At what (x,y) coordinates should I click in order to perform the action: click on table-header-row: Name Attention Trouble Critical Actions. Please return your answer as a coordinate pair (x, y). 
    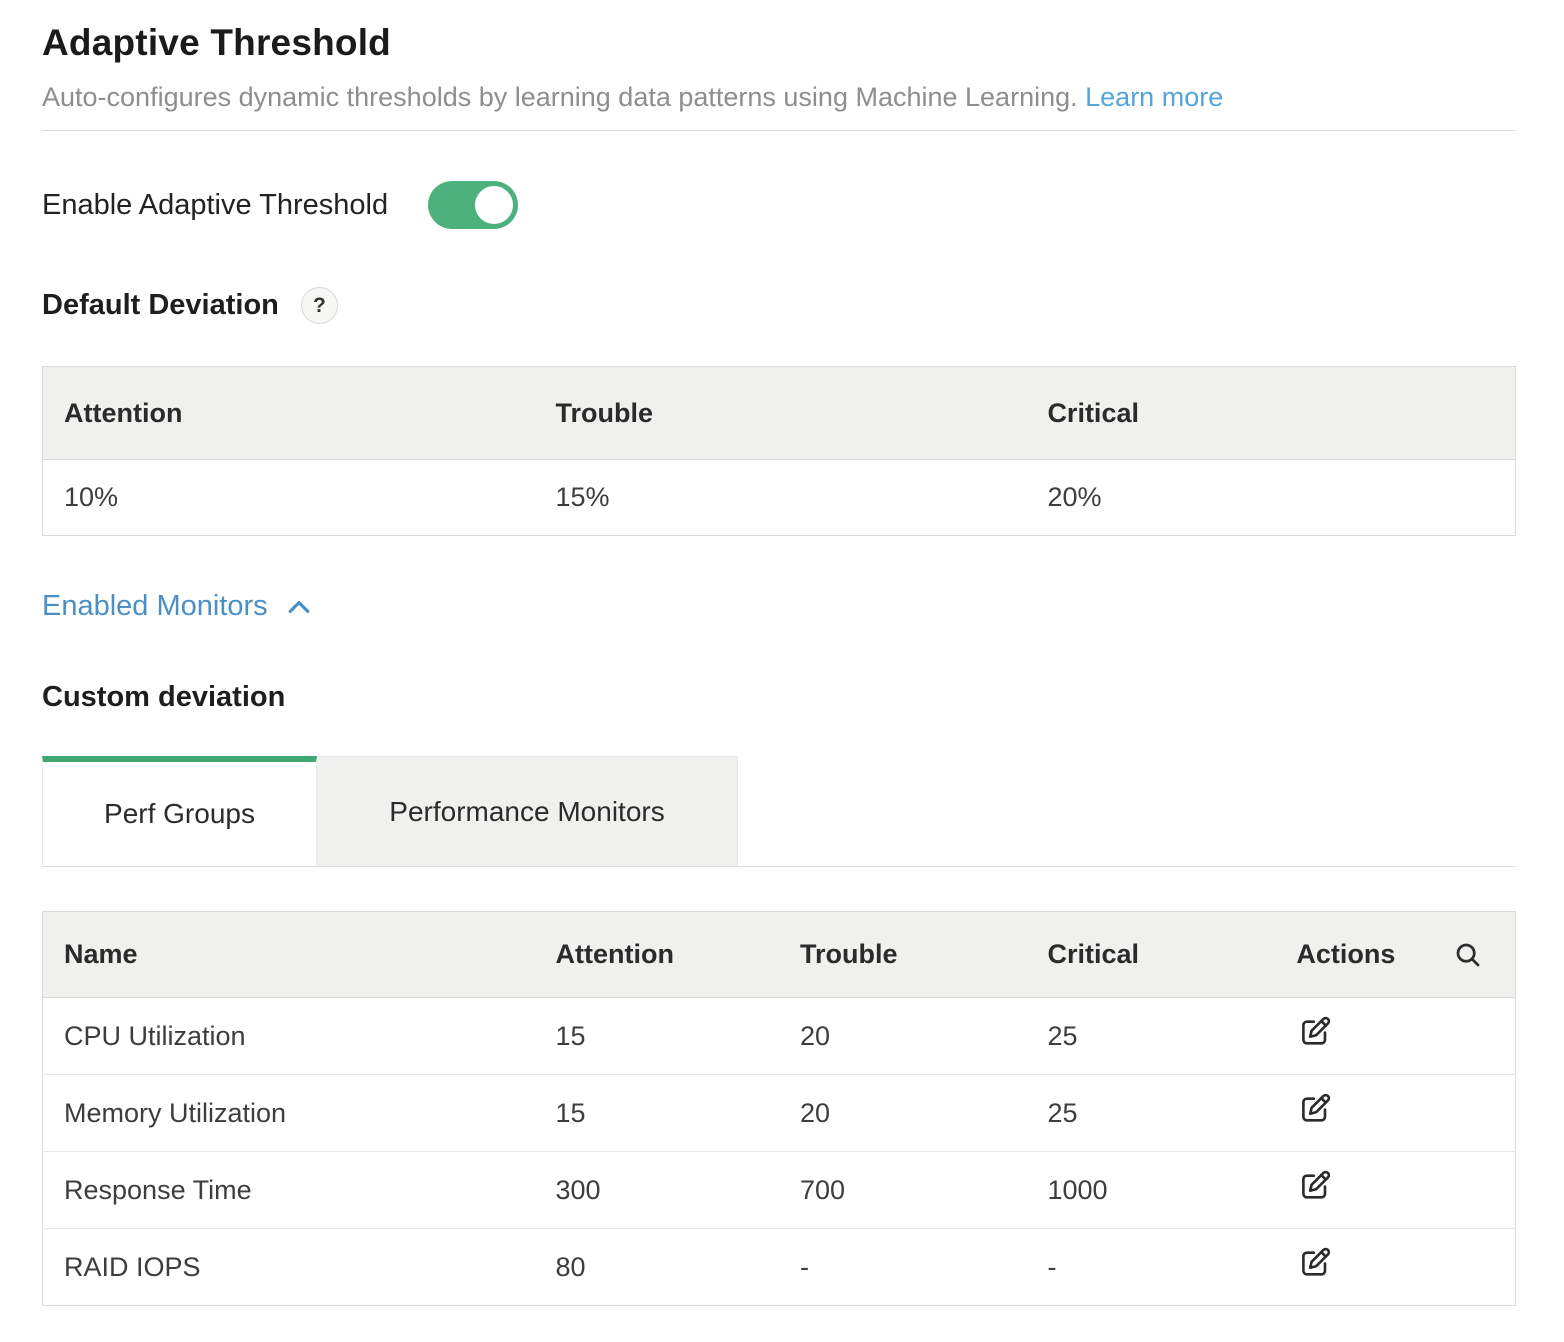
    Looking at the image, I should click on (779, 954).